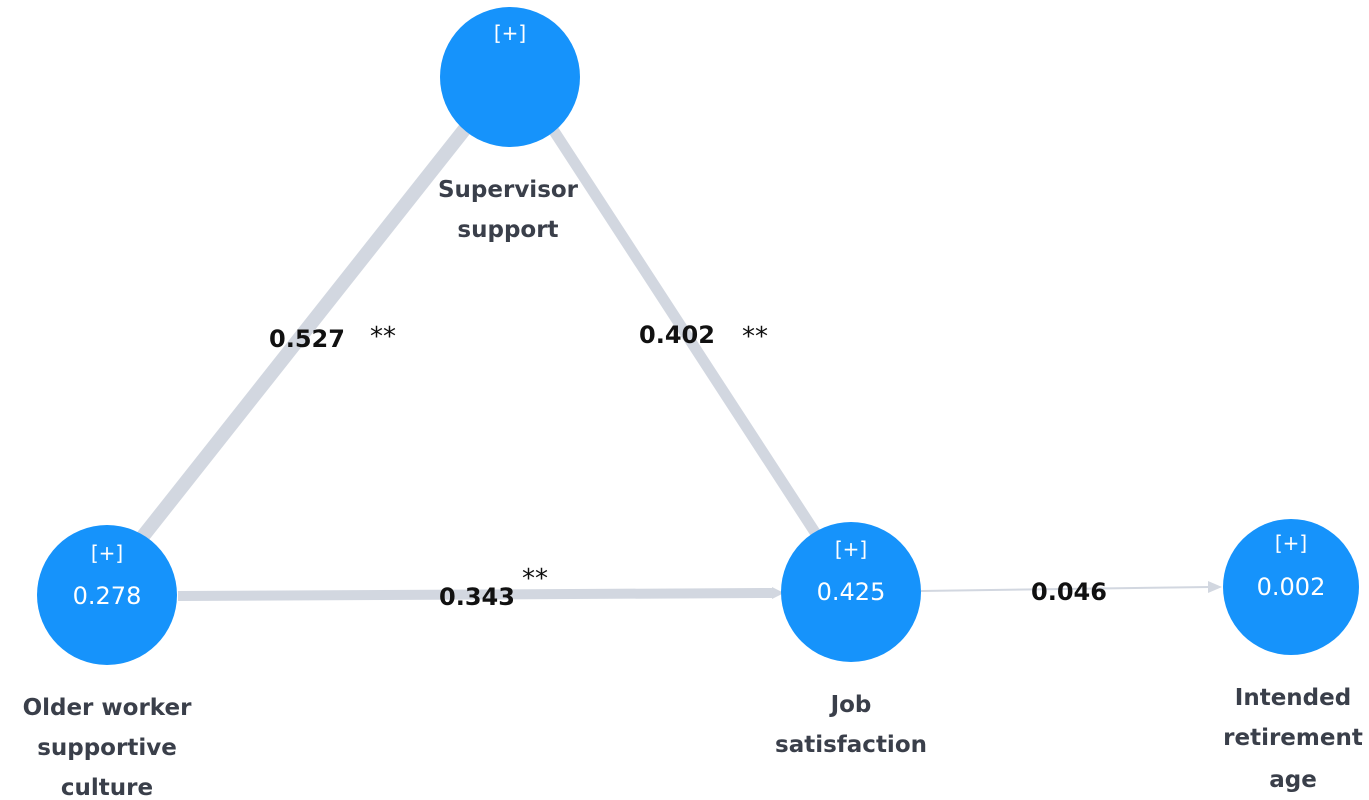 This screenshot has width=1369, height=800. What do you see at coordinates (1293, 738) in the screenshot?
I see `node-label: retirement` at bounding box center [1293, 738].